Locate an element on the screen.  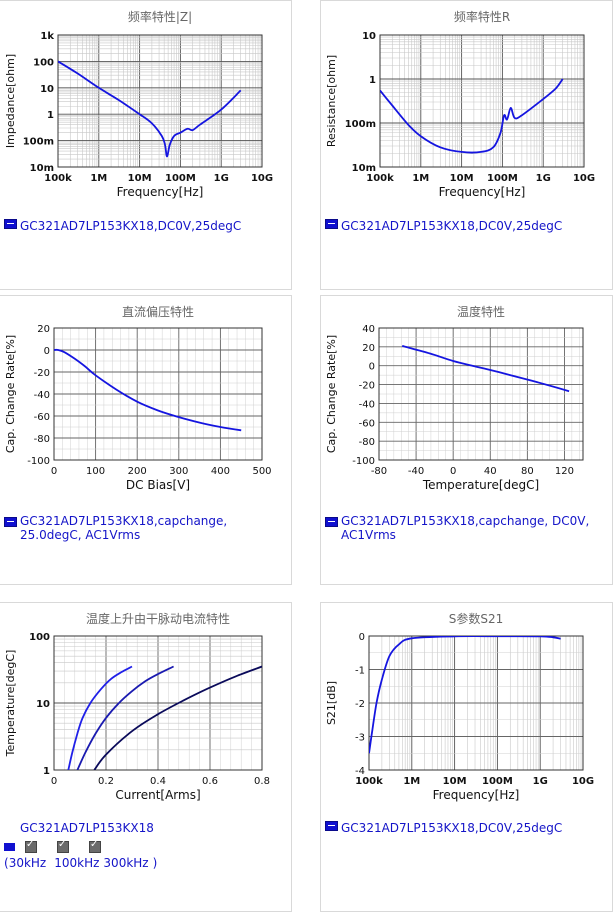
legend-s21: GC321AD7LP153KX18,DC0V,25degC is located at coordinates (465, 828).